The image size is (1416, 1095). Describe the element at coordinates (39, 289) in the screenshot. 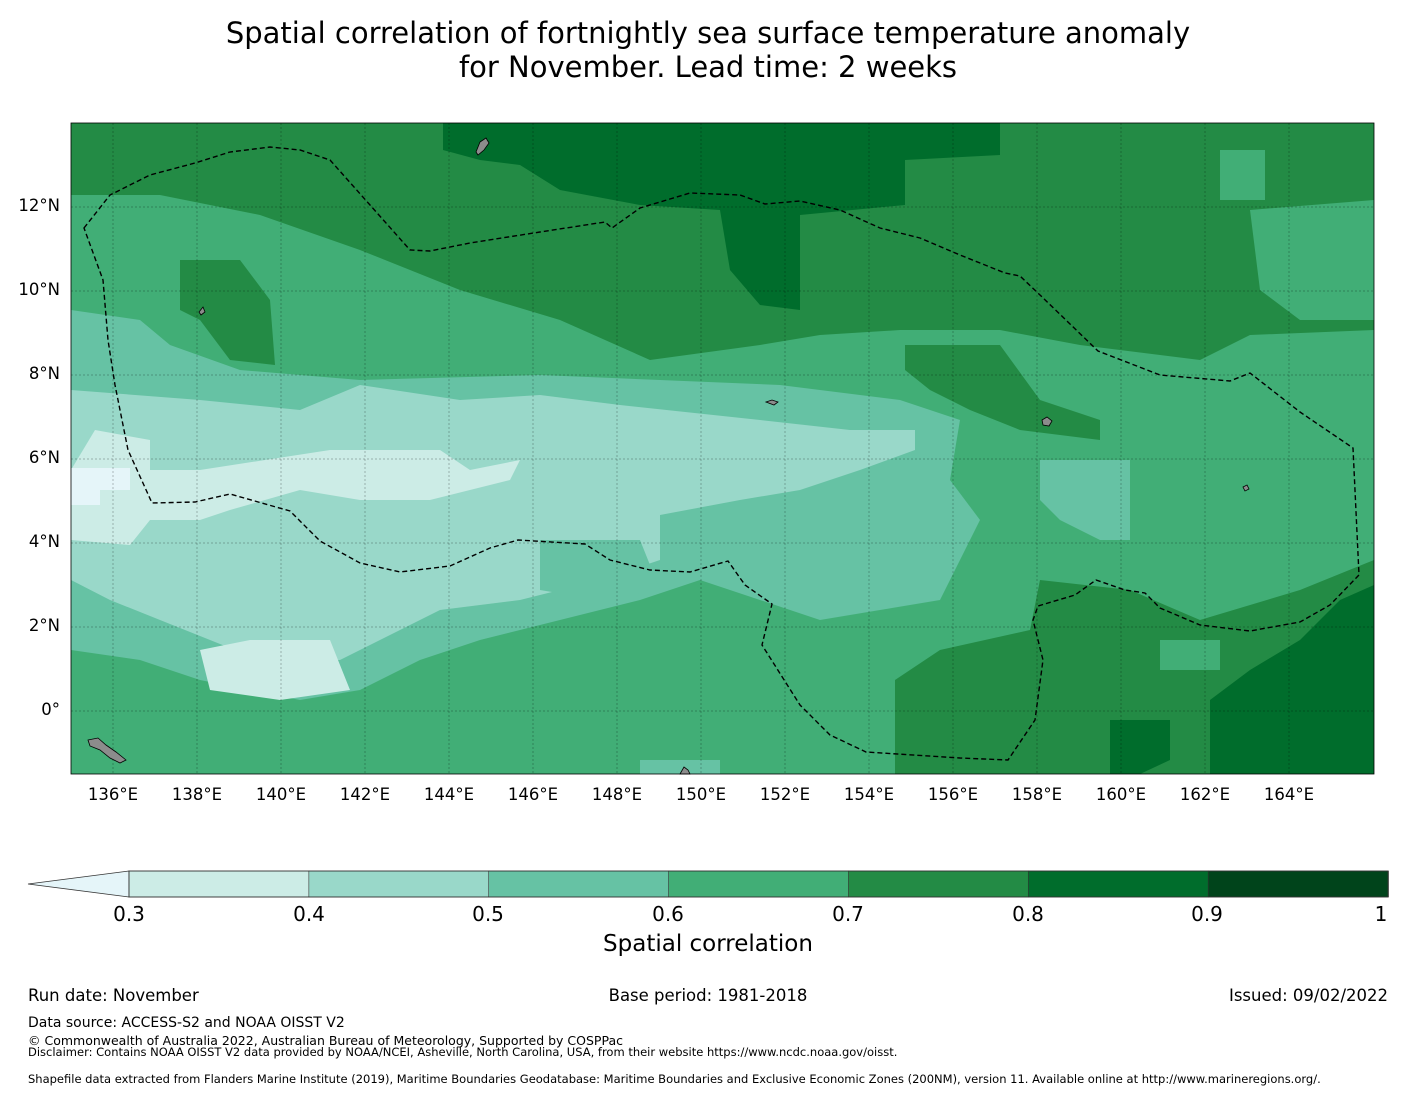

I see `lat-label-10n: 10°N` at that location.